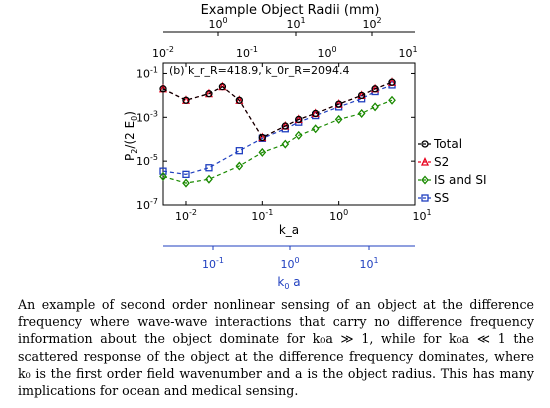 This screenshot has height=408, width=550. I want to click on legend-marker-s2, so click(425, 161).